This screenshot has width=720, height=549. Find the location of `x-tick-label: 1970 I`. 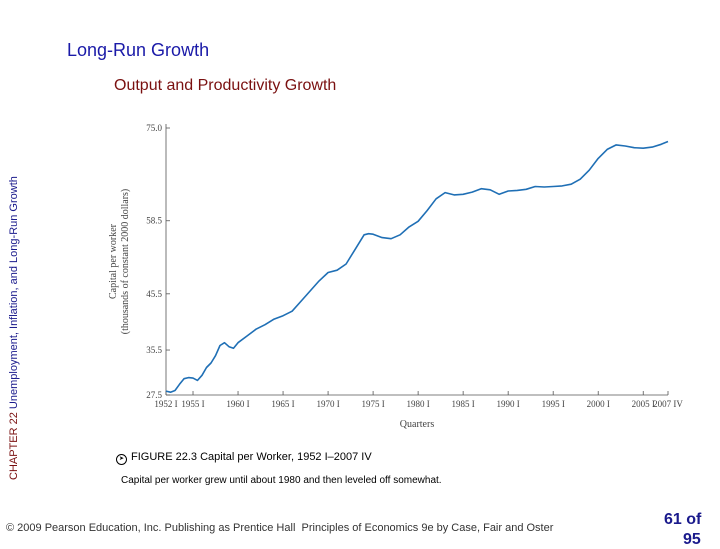

x-tick-label: 1970 I is located at coordinates (327, 404).